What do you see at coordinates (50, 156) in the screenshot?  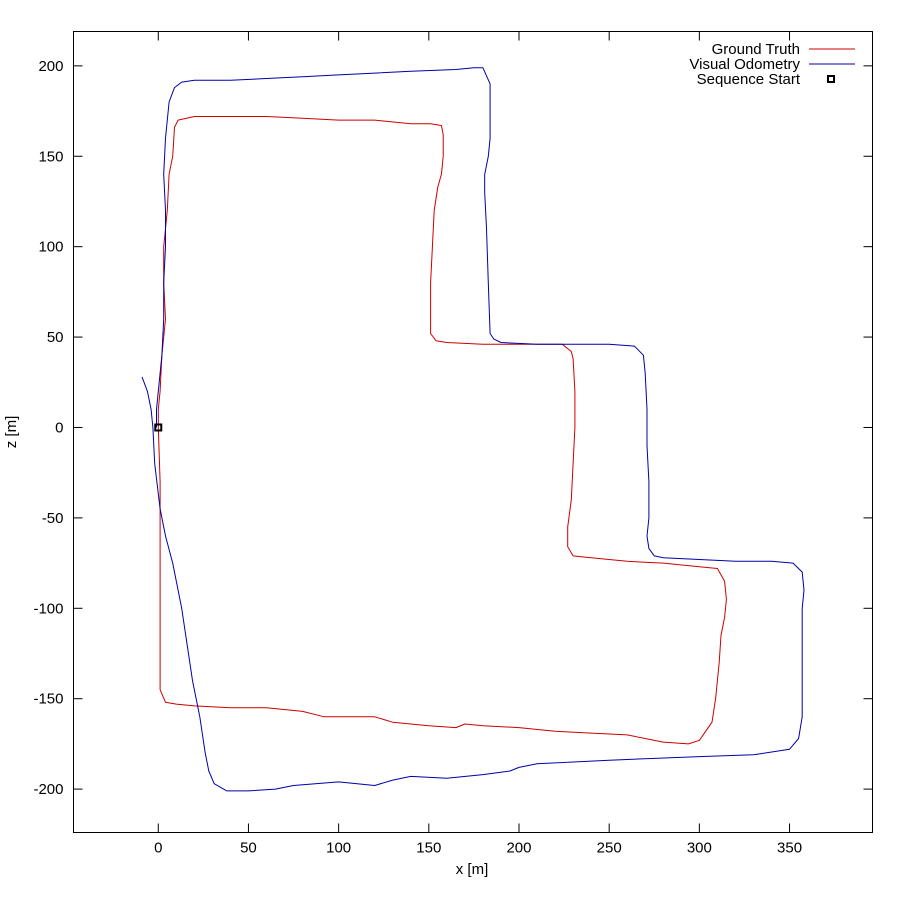 I see `y-tick-label: 150` at bounding box center [50, 156].